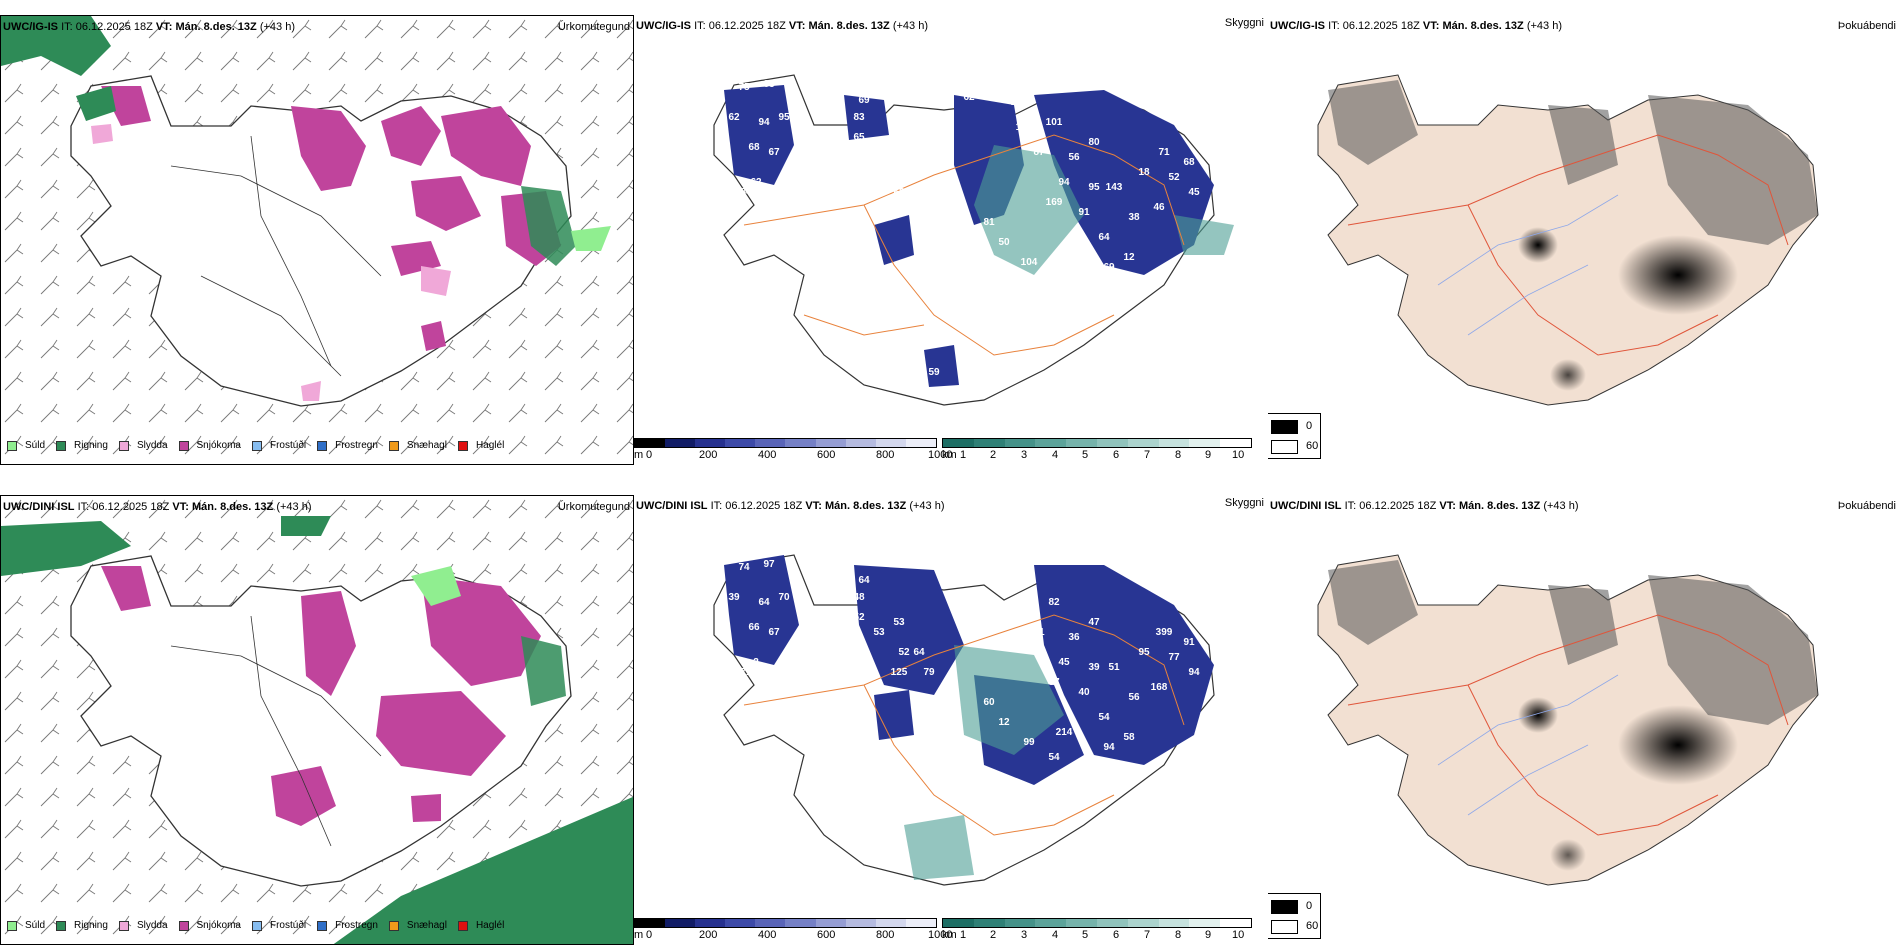 The width and height of the screenshot is (1900, 950). What do you see at coordinates (734, 117) in the screenshot?
I see `visibility-value: 62` at bounding box center [734, 117].